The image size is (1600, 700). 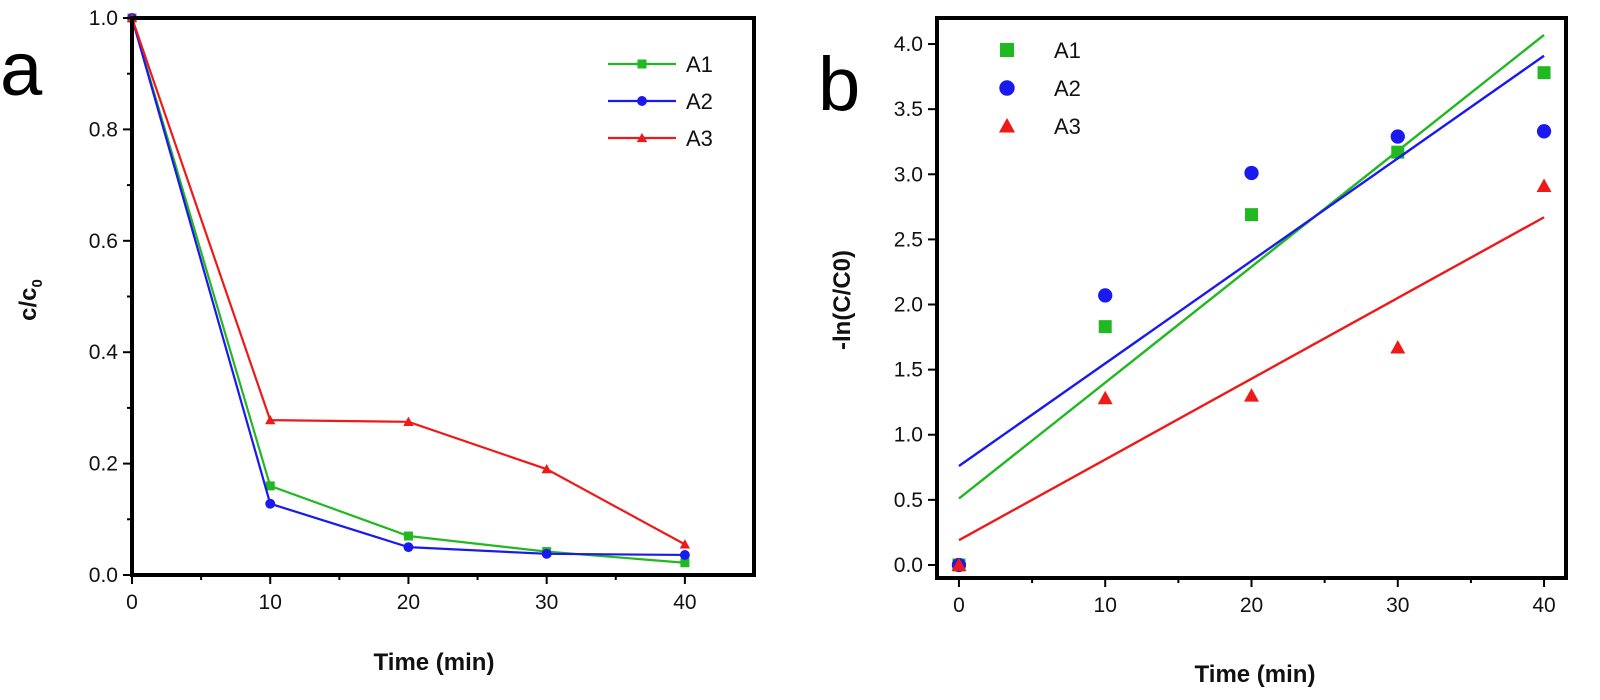 What do you see at coordinates (1067, 126) in the screenshot?
I see `b-legend-label: A3` at bounding box center [1067, 126].